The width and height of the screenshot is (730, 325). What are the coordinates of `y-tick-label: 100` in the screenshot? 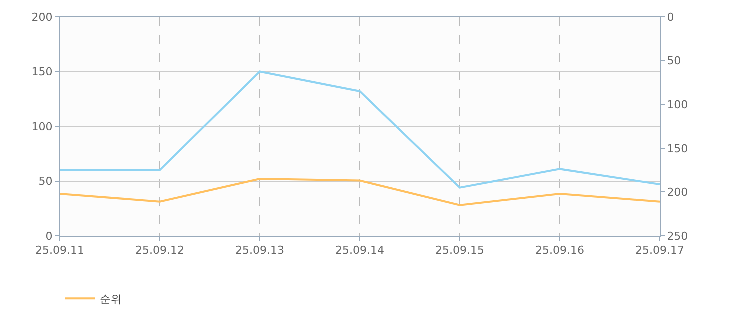 It's located at (42, 127).